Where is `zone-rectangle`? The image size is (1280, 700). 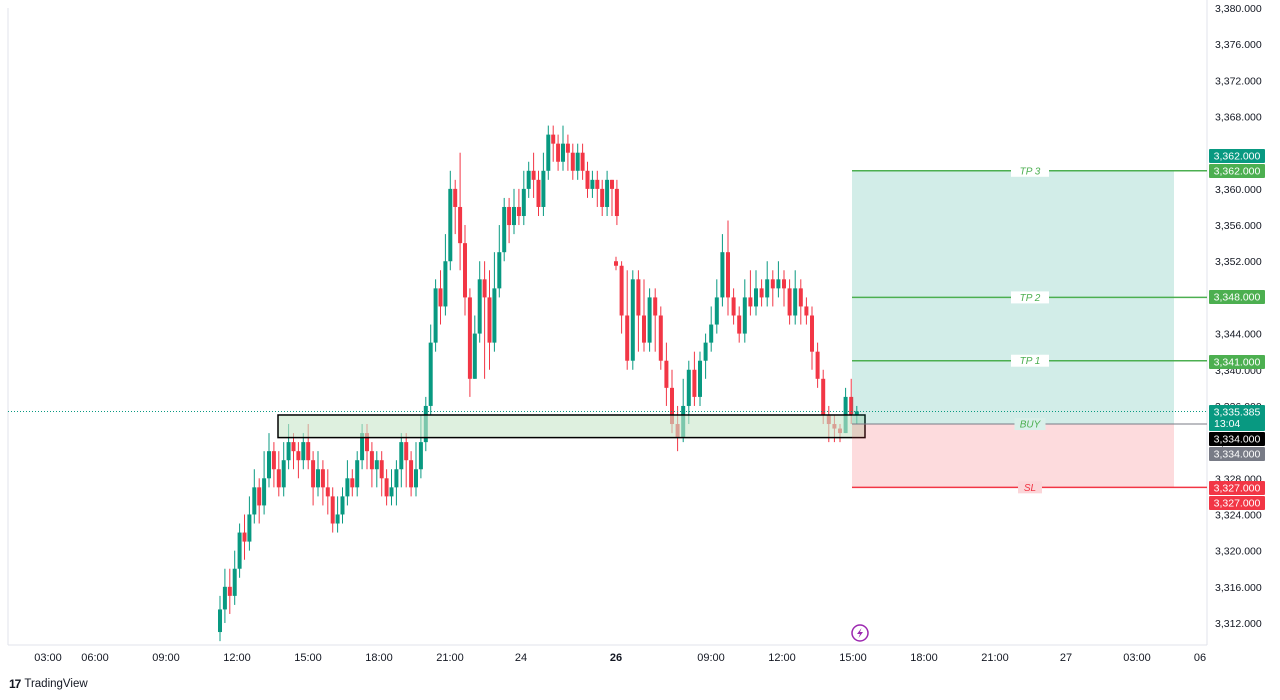 zone-rectangle is located at coordinates (571, 426).